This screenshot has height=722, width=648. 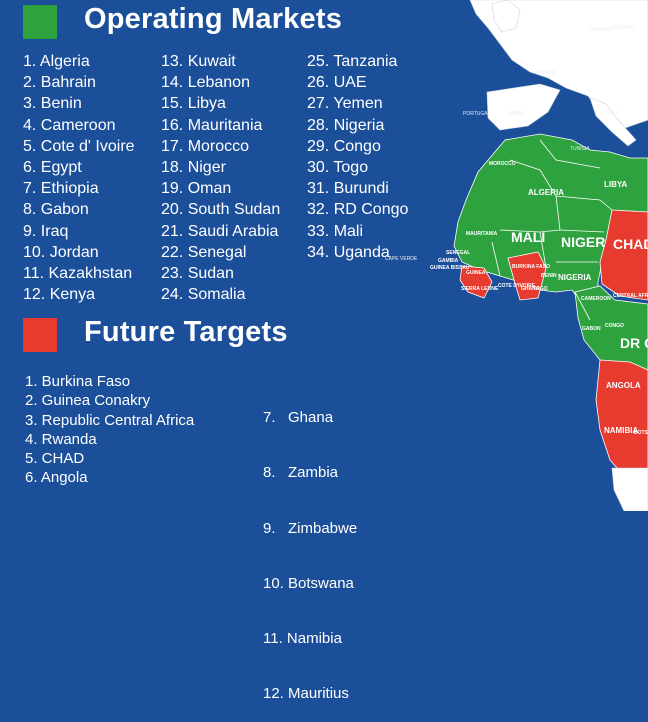 I want to click on map-label-poland: POLAND, so click(x=624, y=28).